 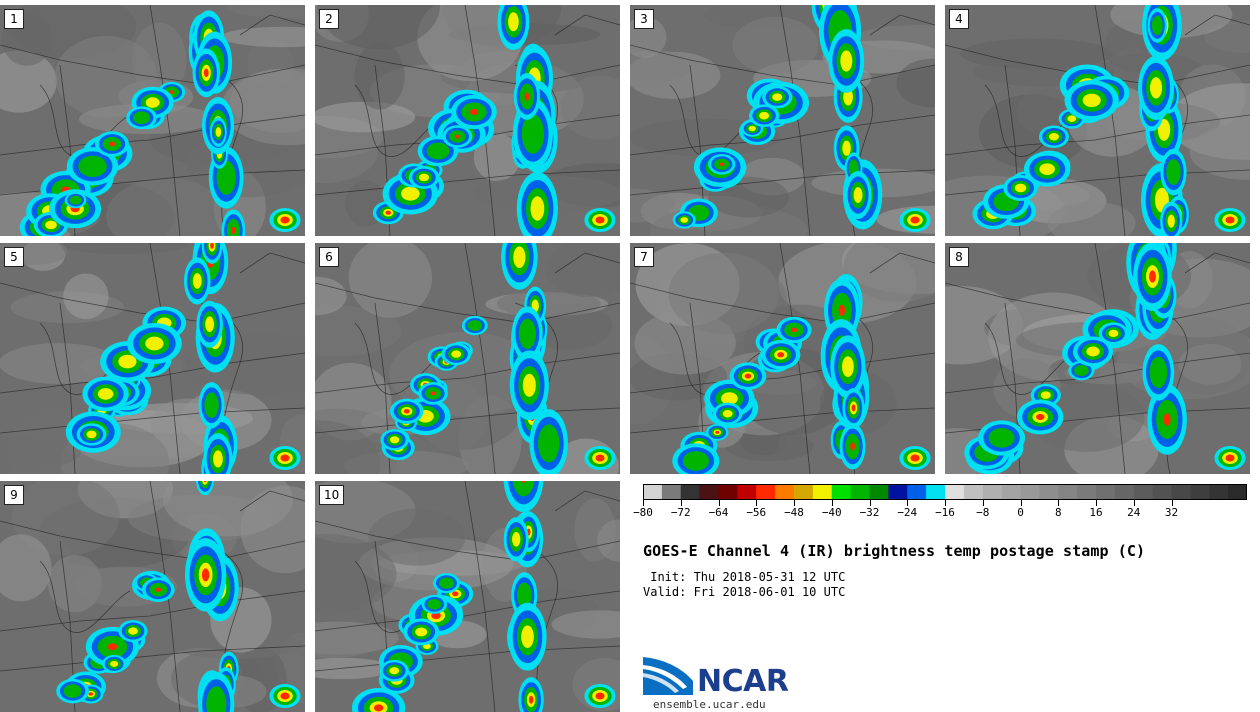 What do you see at coordinates (1171, 512) in the screenshot?
I see `colorbar-tick-label: 32` at bounding box center [1171, 512].